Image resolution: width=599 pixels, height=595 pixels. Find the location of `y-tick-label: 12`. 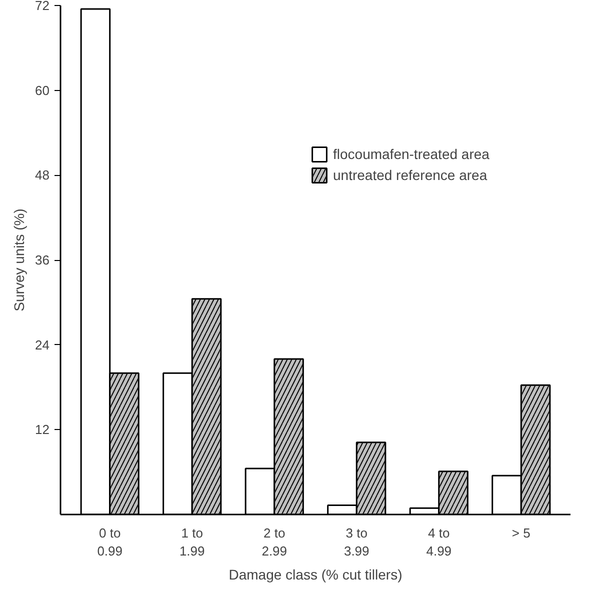

y-tick-label: 12 is located at coordinates (42, 430).